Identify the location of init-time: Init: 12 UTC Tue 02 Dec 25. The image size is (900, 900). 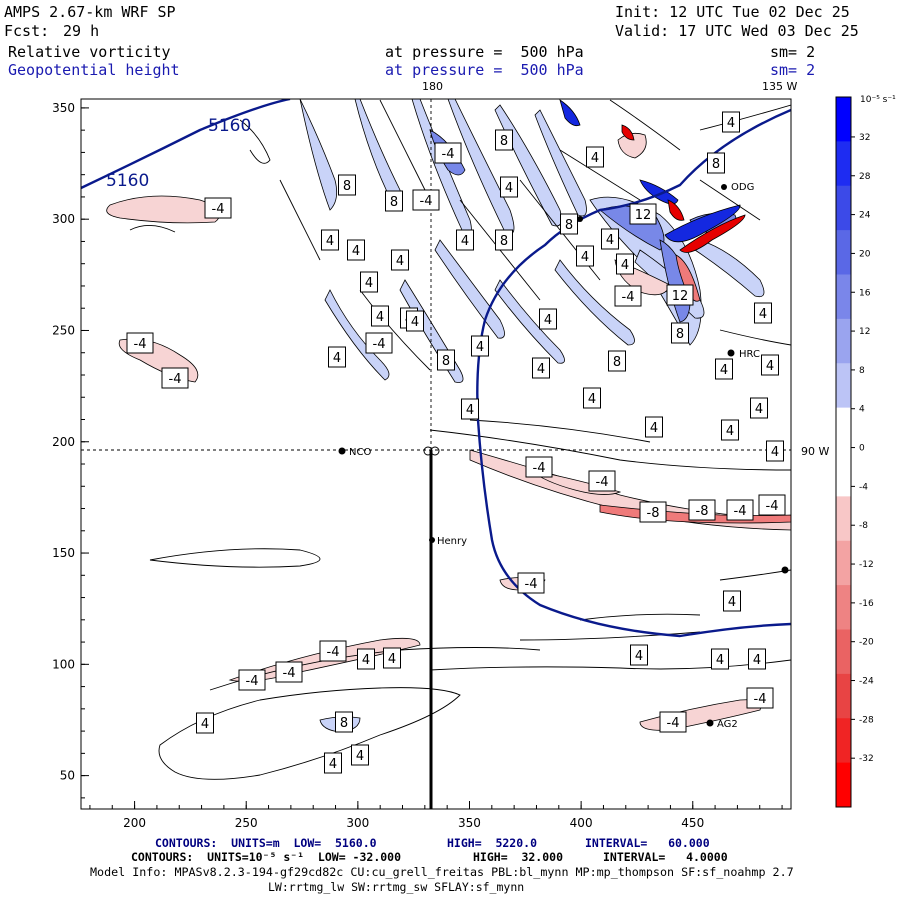
(732, 12).